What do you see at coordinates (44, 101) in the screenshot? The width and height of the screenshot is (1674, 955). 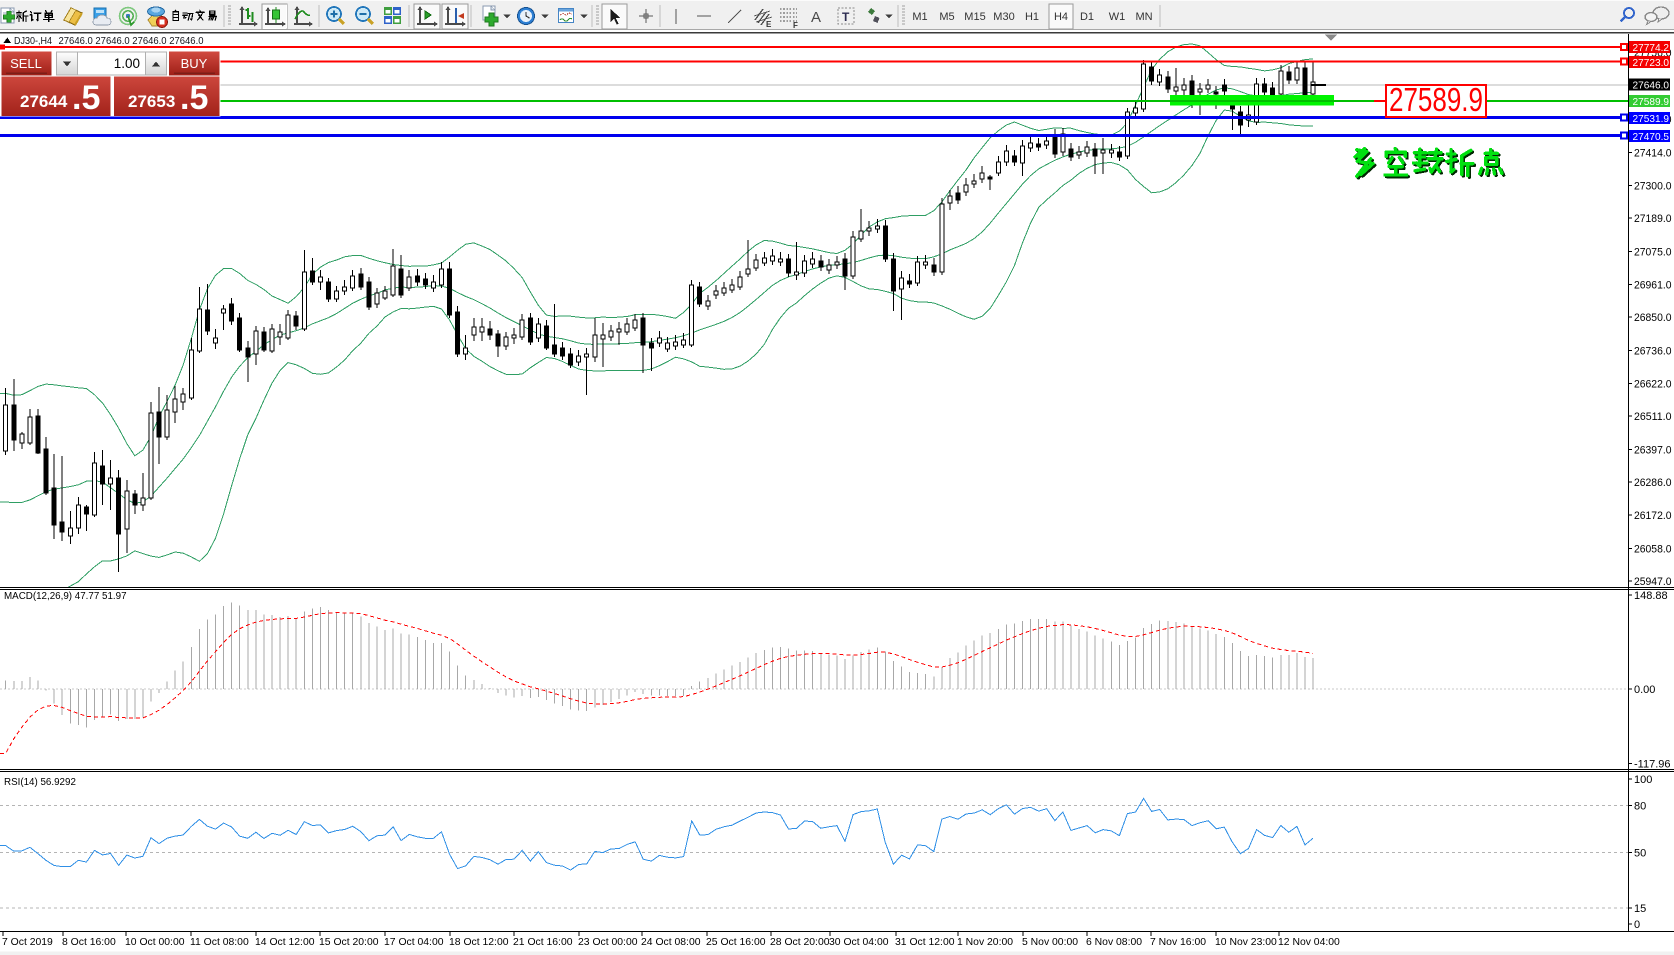 I see `svg-text: 27644` at bounding box center [44, 101].